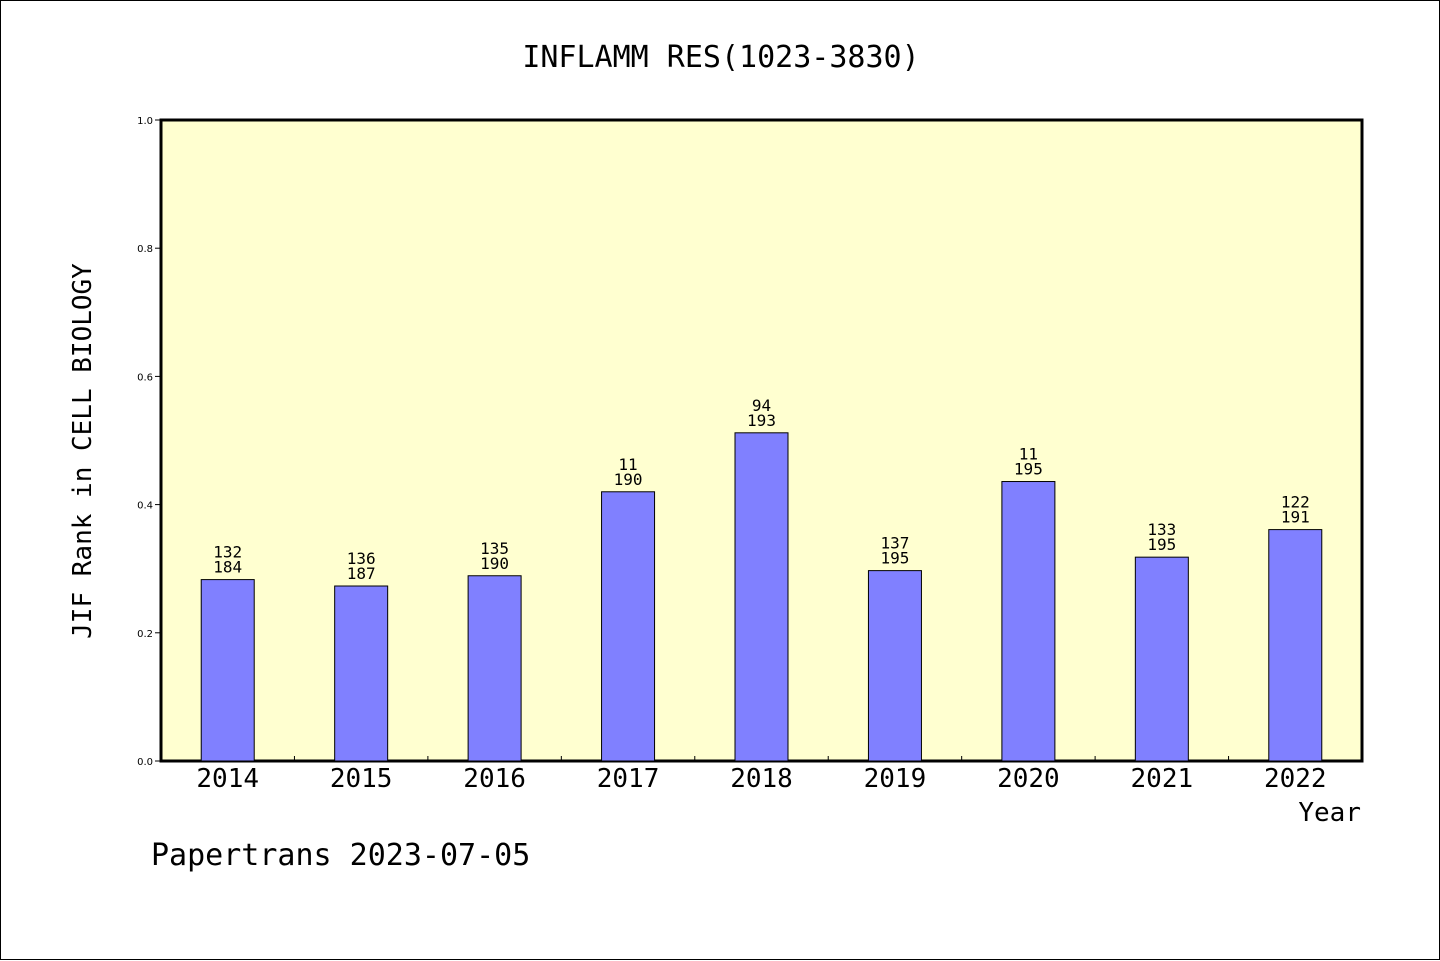 This screenshot has height=961, width=1440. I want to click on bar-rank-label: 135, so click(494, 548).